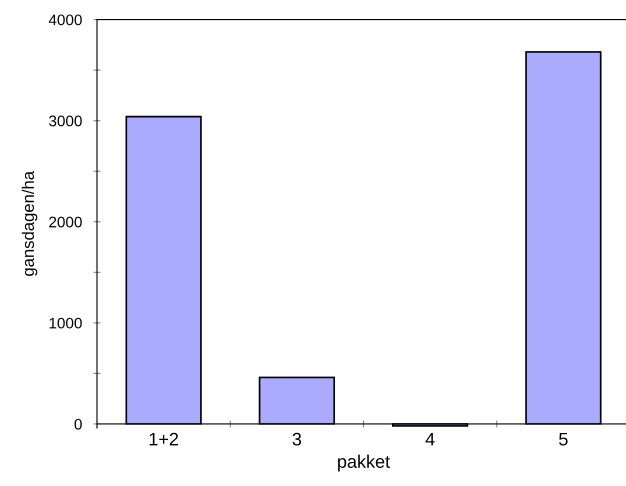 This screenshot has width=626, height=486. What do you see at coordinates (65, 222) in the screenshot?
I see `y-tick-label: 2000` at bounding box center [65, 222].